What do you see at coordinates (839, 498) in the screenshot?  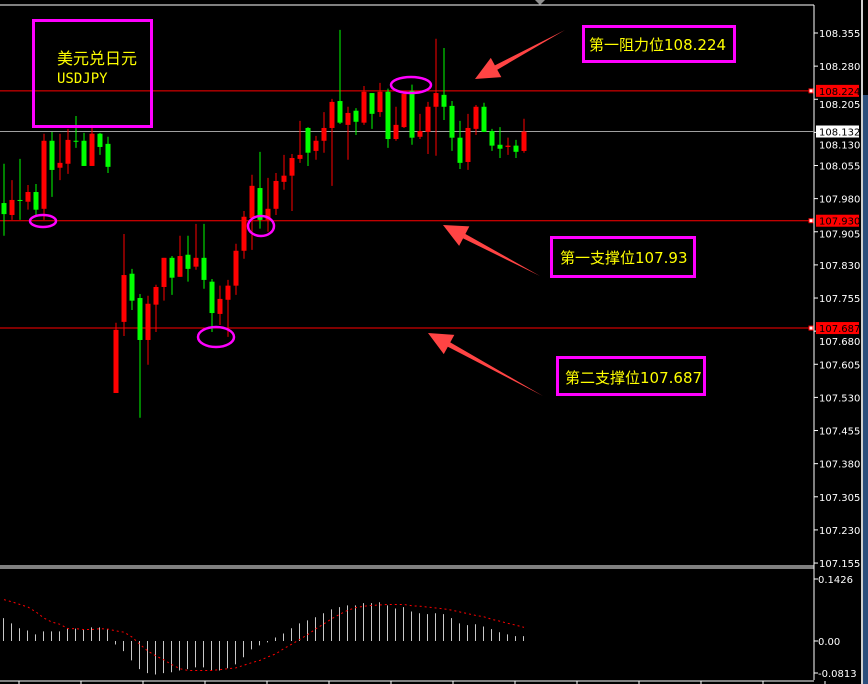 I see `price-tick-label: 107.305` at bounding box center [839, 498].